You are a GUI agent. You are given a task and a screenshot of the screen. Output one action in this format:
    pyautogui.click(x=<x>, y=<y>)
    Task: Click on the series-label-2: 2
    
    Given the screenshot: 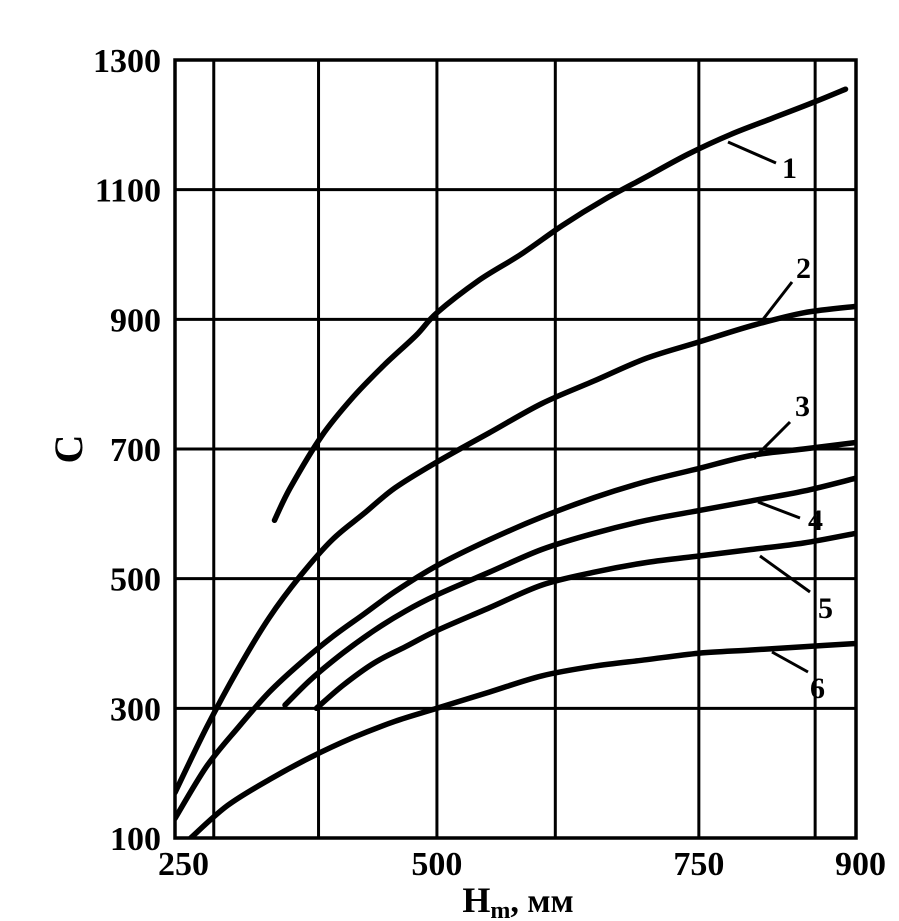 What is the action you would take?
    pyautogui.click(x=803, y=268)
    